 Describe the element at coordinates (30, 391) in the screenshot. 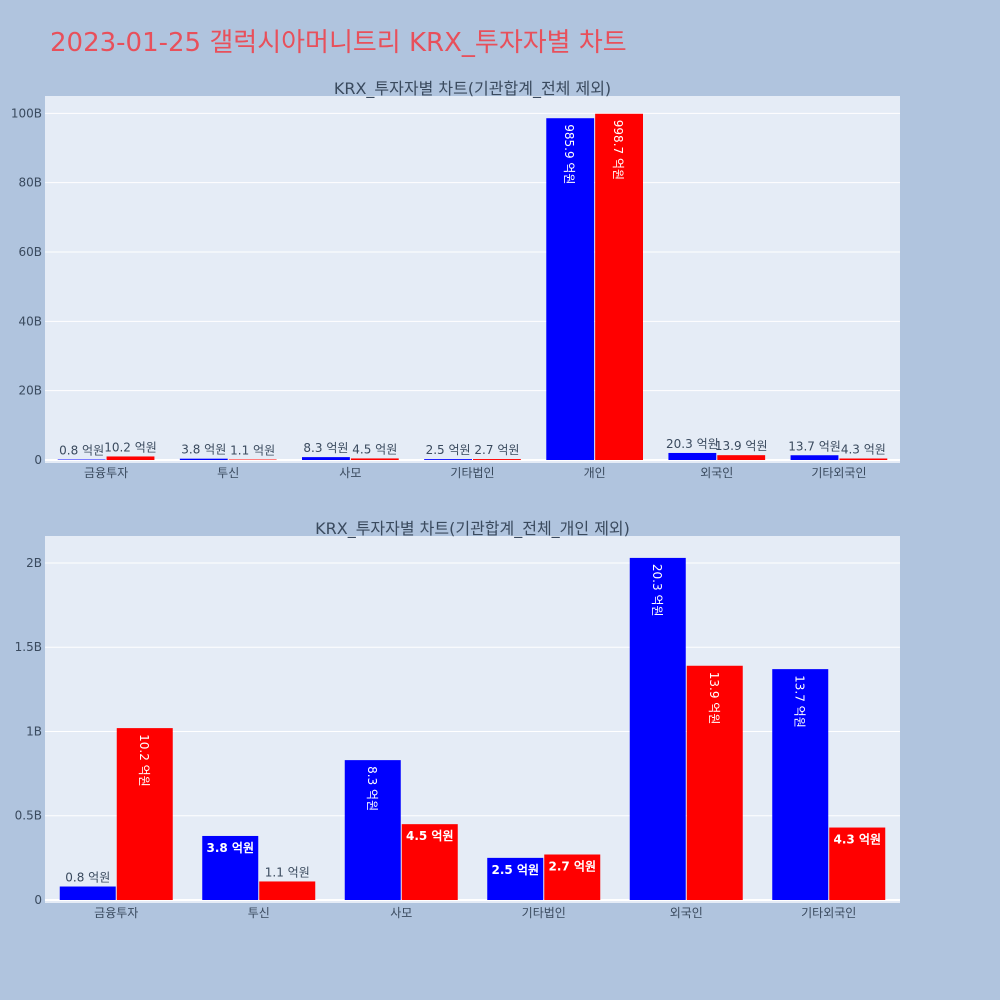

I see `y-tick-label: 20B` at that location.